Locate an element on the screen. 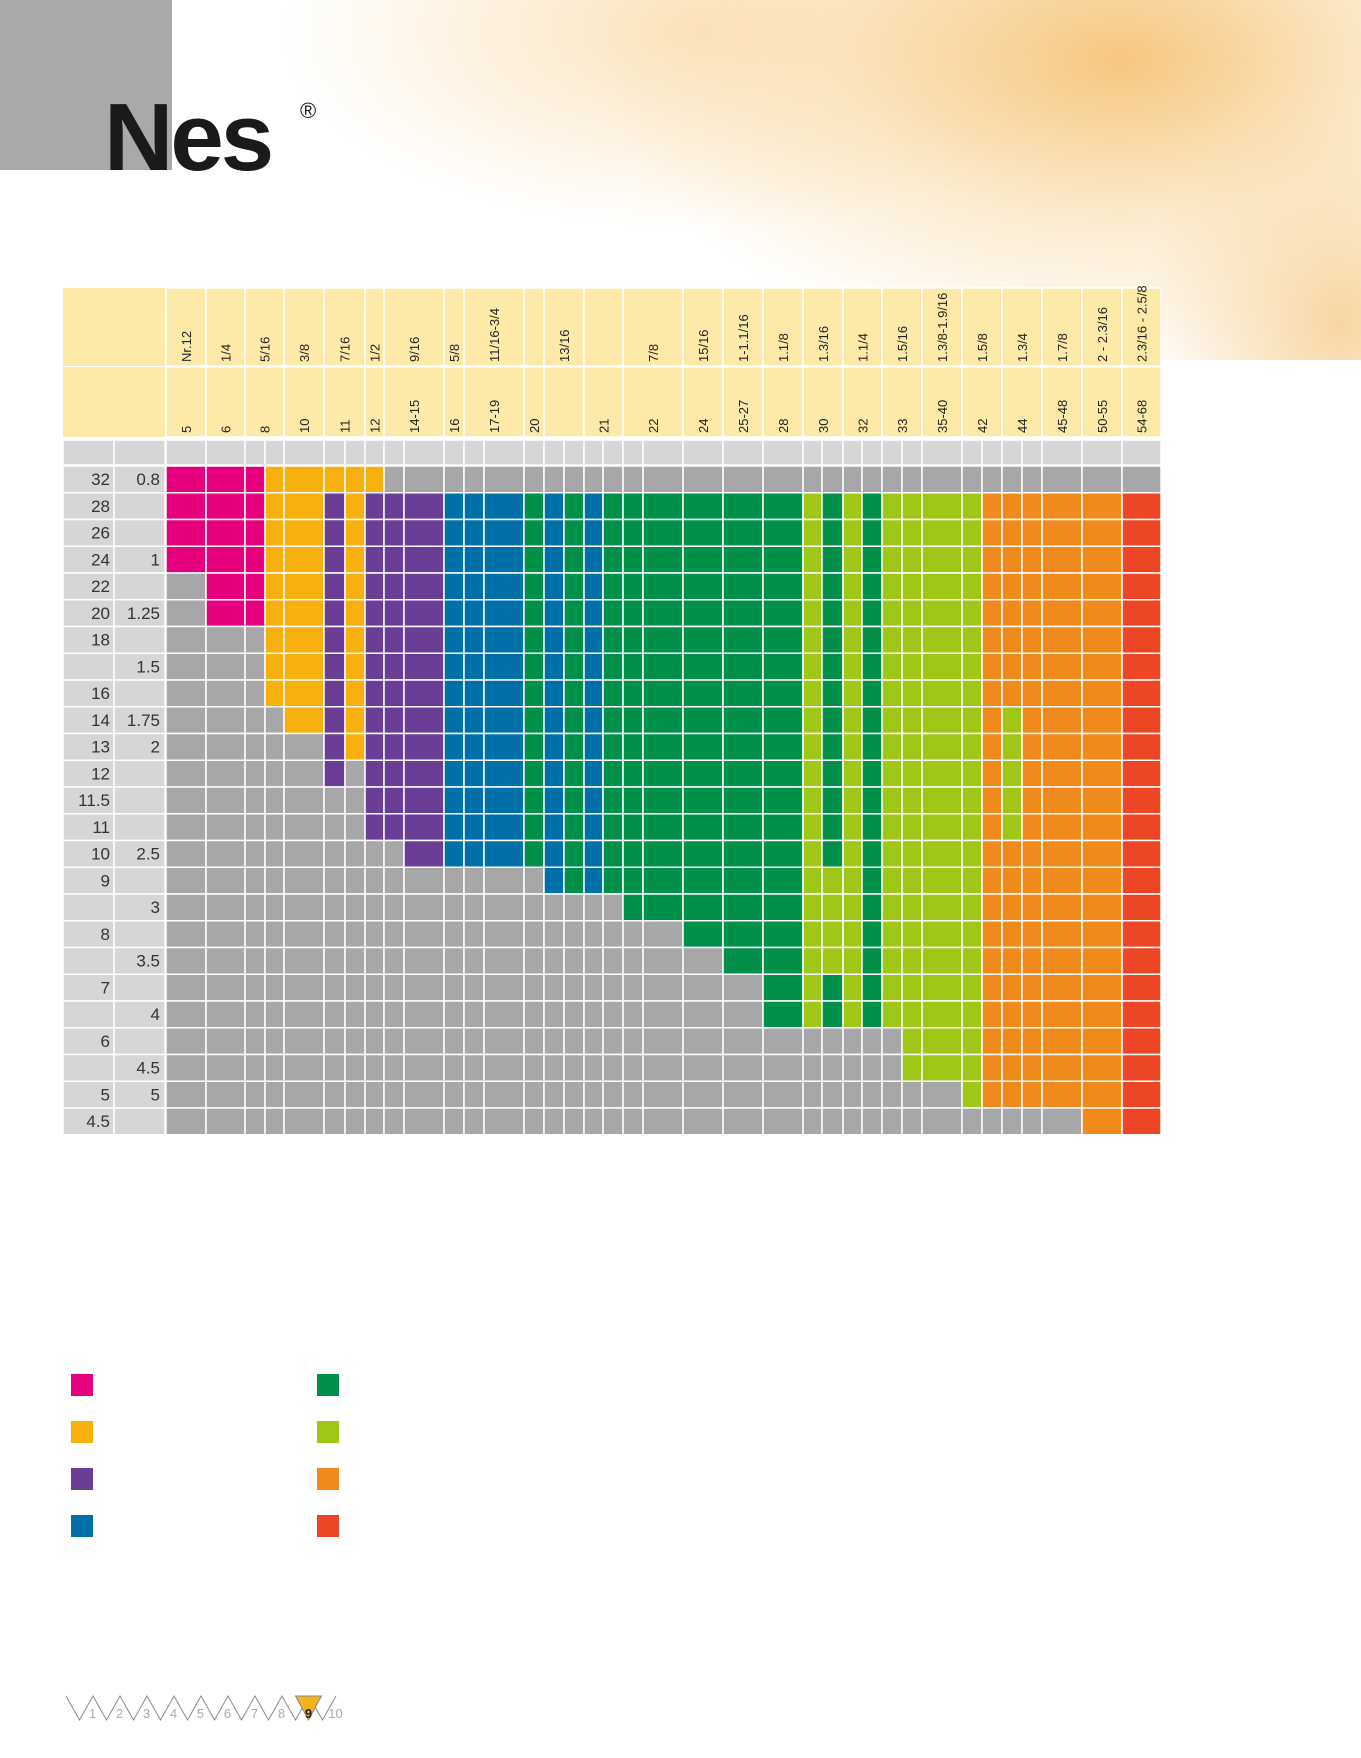 This screenshot has width=1361, height=1758. inch-label: 1-1.1/16 is located at coordinates (743, 338).